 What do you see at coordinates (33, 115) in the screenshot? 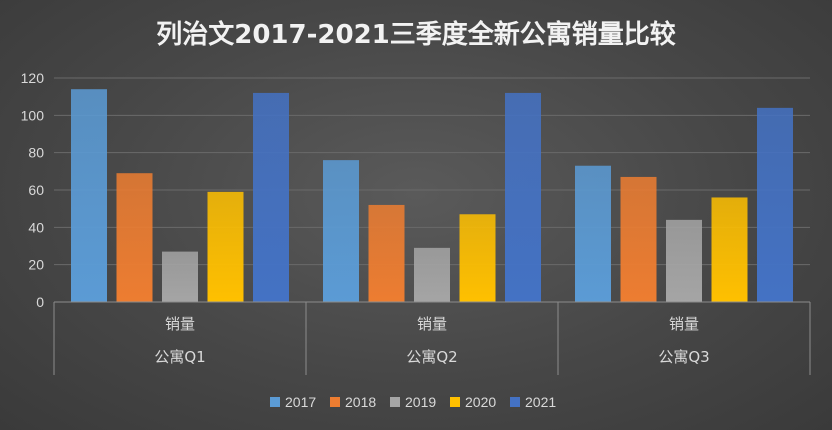
I see `y-tick-label: 100` at bounding box center [33, 115].